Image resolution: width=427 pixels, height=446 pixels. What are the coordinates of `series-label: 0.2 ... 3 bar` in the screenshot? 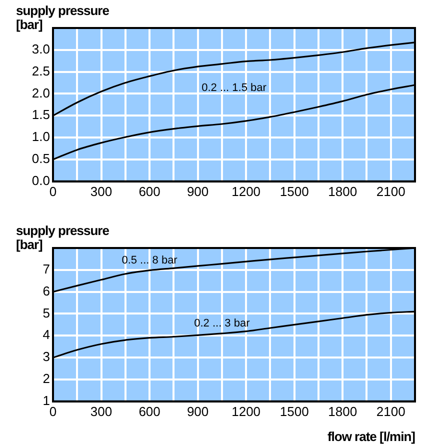 It's located at (222, 323).